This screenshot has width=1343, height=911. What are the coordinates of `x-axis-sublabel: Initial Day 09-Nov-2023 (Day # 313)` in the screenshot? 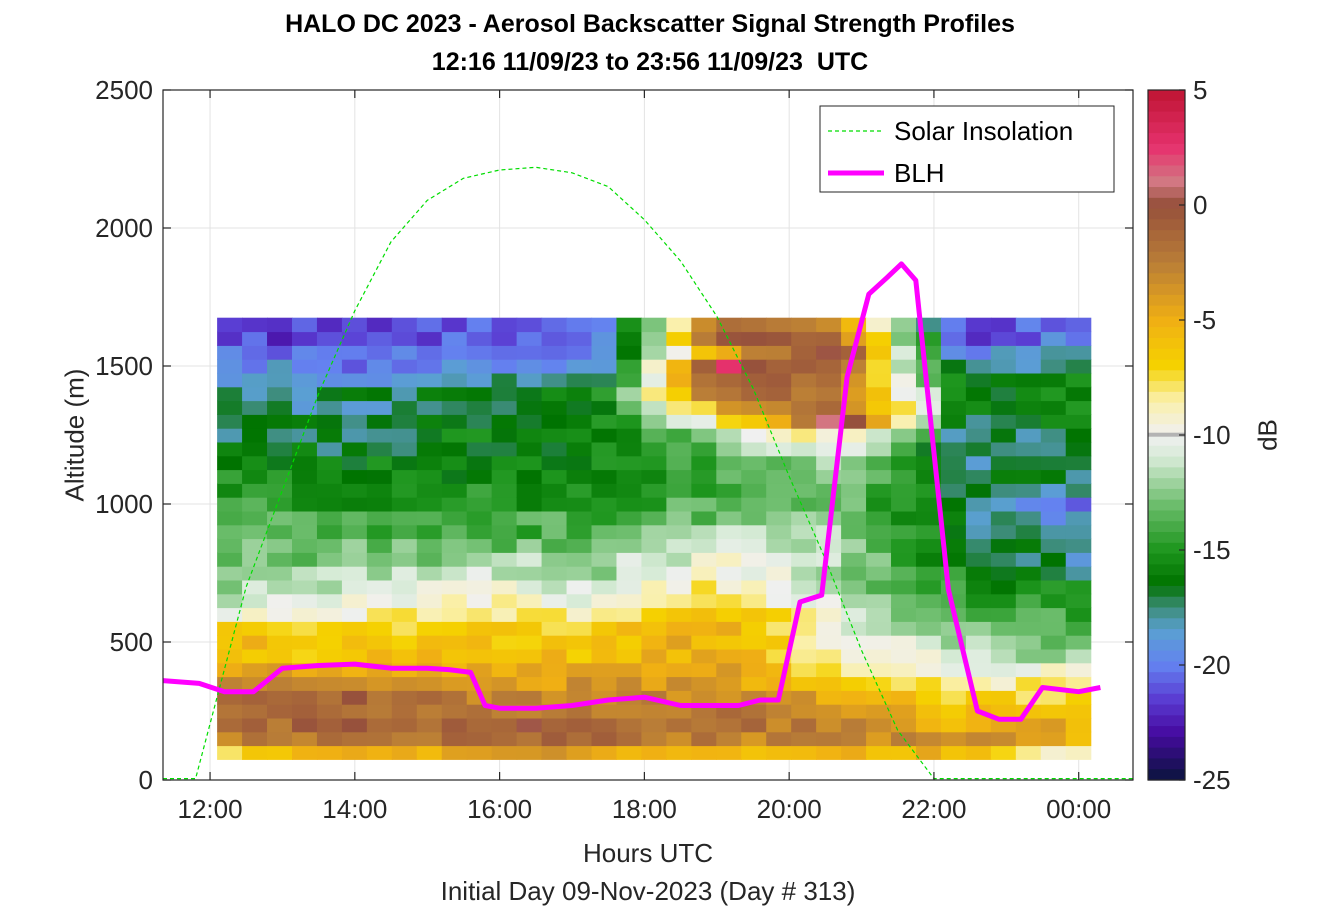 It's located at (648, 891).